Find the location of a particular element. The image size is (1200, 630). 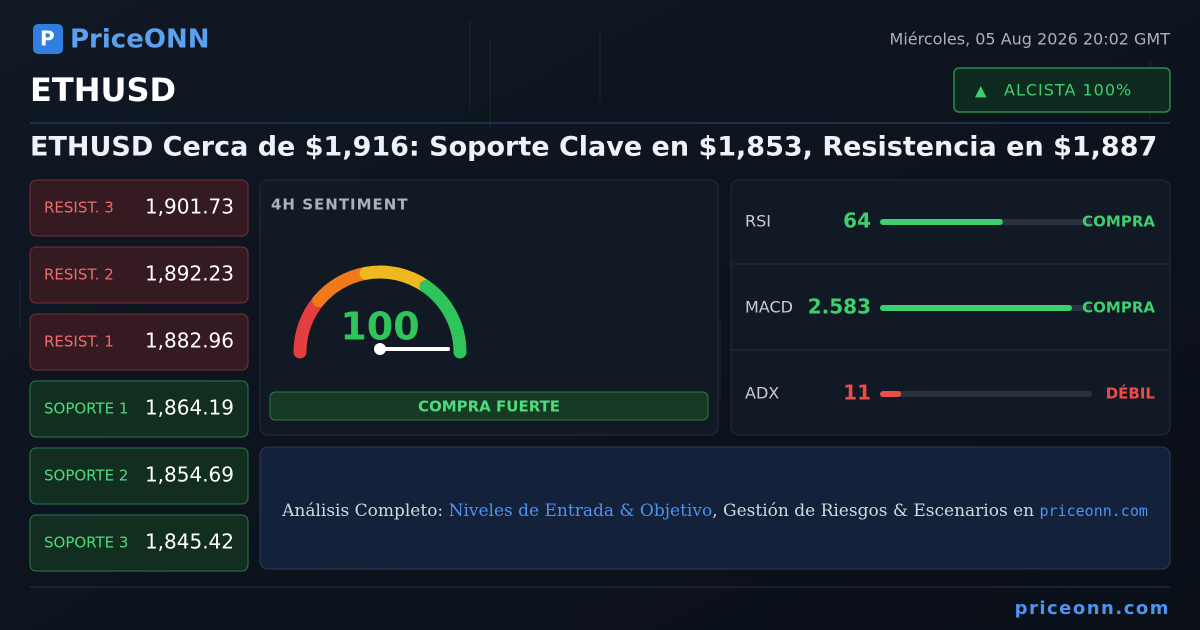

indicator-track is located at coordinates (986, 394).